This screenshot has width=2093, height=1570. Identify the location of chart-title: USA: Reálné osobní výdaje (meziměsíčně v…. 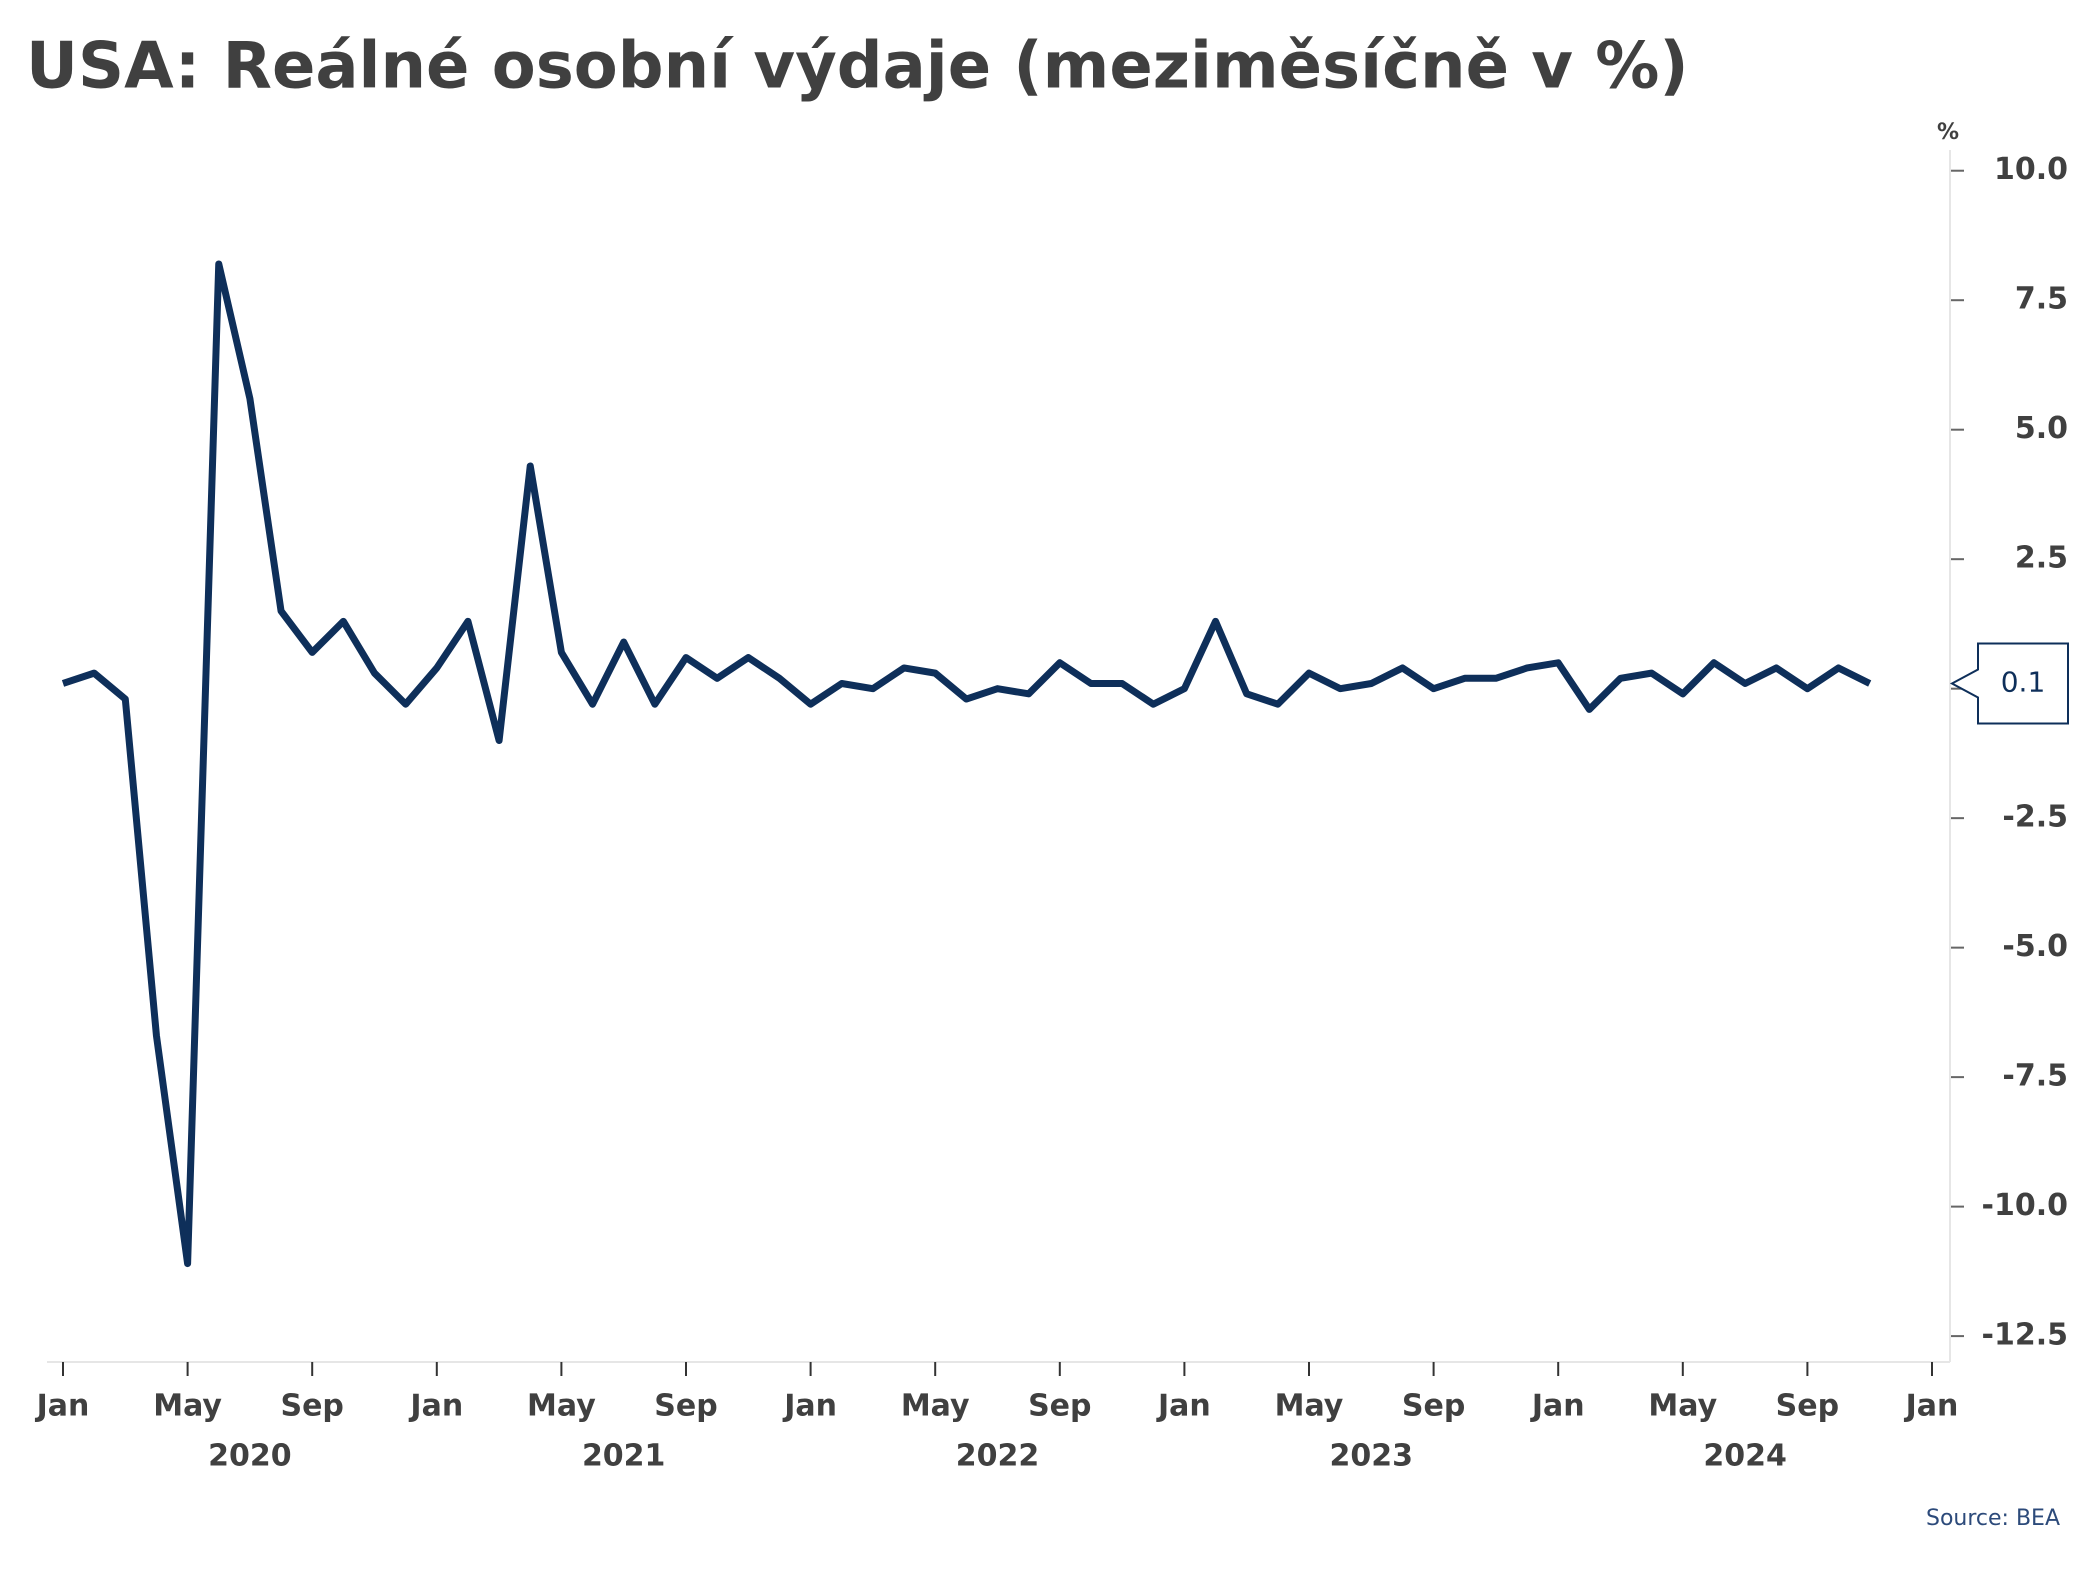
(857, 67).